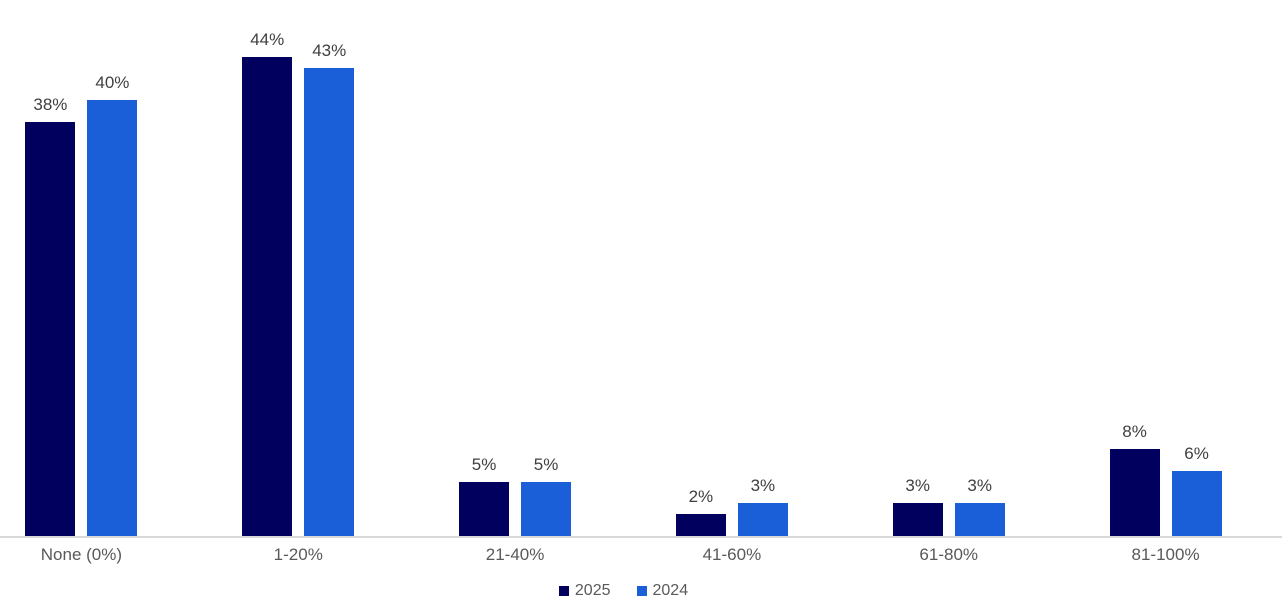 The width and height of the screenshot is (1282, 613). Describe the element at coordinates (948, 268) in the screenshot. I see `bar-group-4: 3% 3%` at that location.